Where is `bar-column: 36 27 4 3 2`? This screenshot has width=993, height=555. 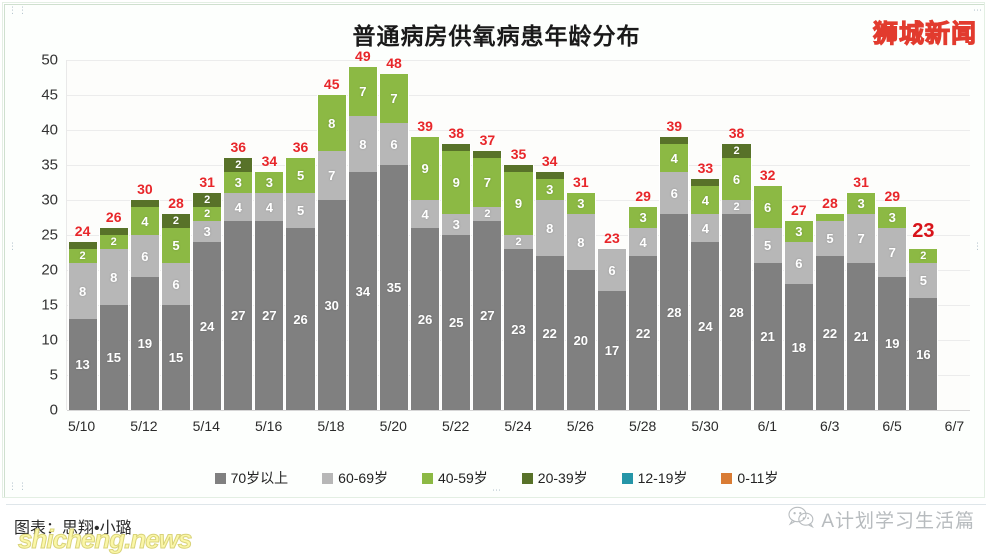
bar-column: 36 27 4 3 2 is located at coordinates (238, 235).